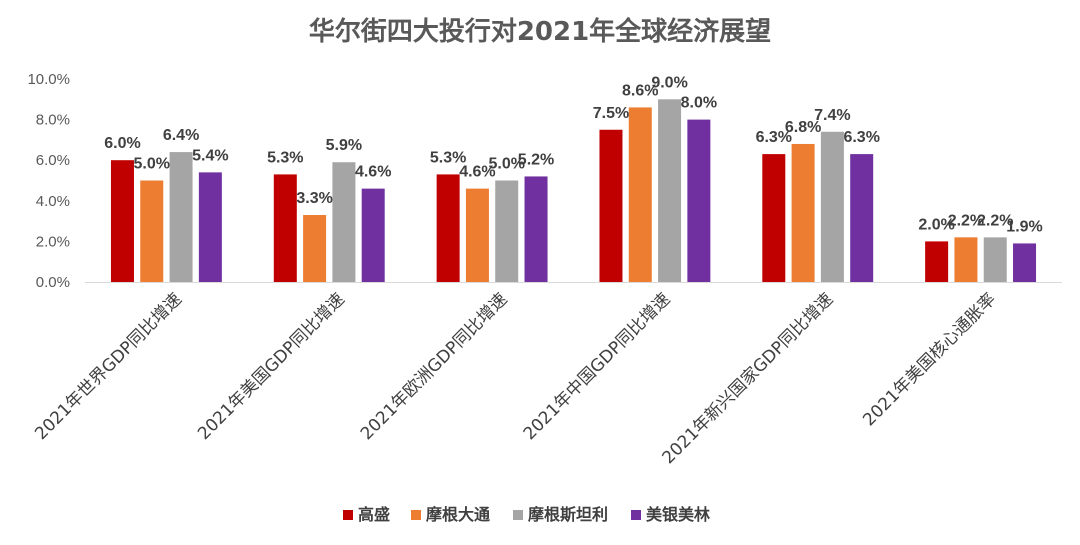 Image resolution: width=1080 pixels, height=545 pixels. Describe the element at coordinates (53, 282) in the screenshot. I see `y-tick-label: 0.0%` at that location.